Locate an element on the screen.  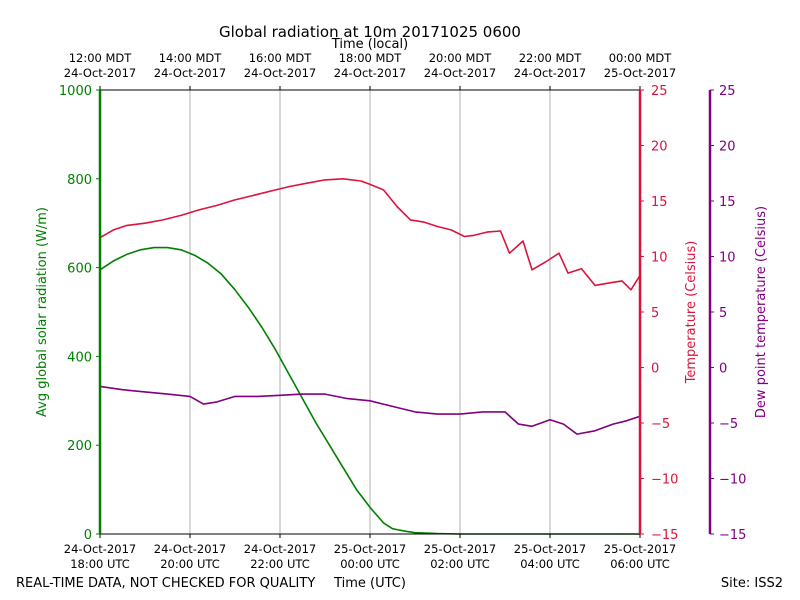
temperature-tick-label: 25 is located at coordinates (659, 91).